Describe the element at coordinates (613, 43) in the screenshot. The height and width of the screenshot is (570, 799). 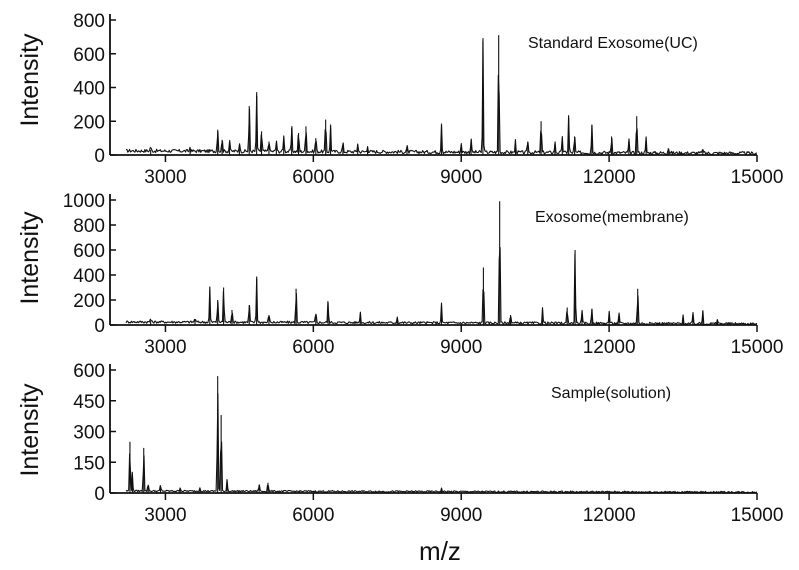
I see `panel-title-1: Standard Exosome(UC)` at that location.